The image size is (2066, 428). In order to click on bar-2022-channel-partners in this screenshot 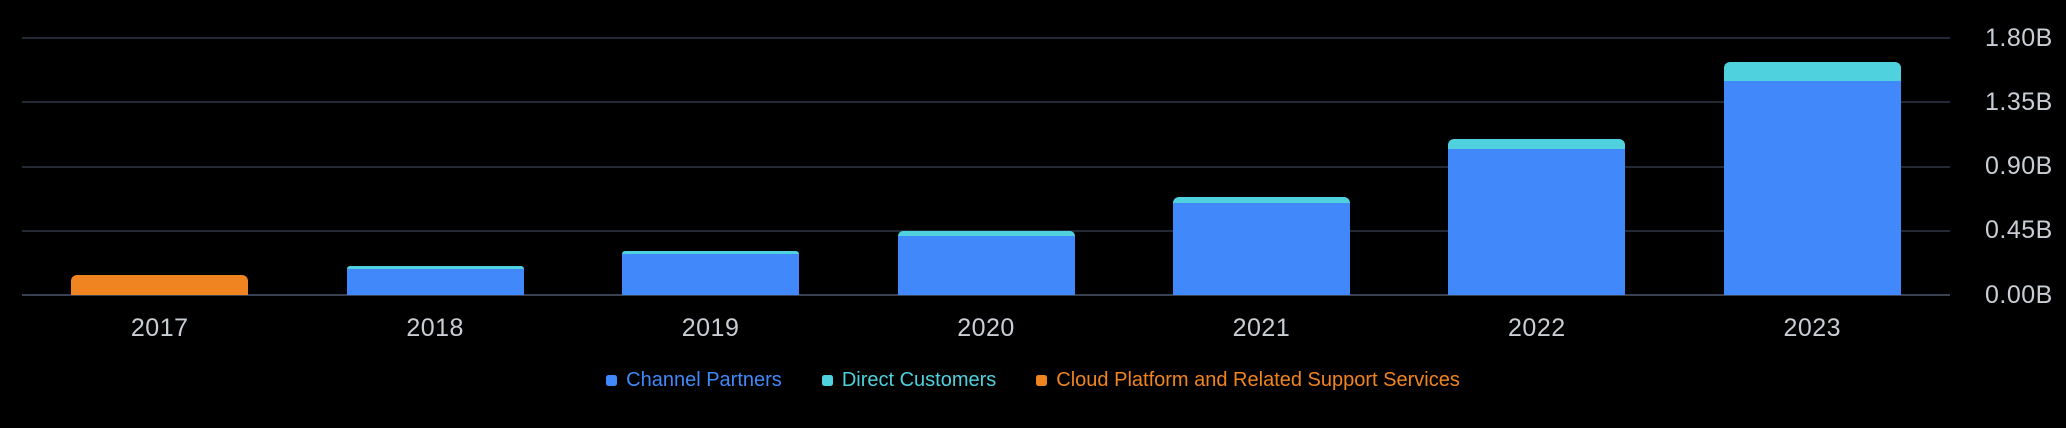, I will do `click(1537, 221)`.